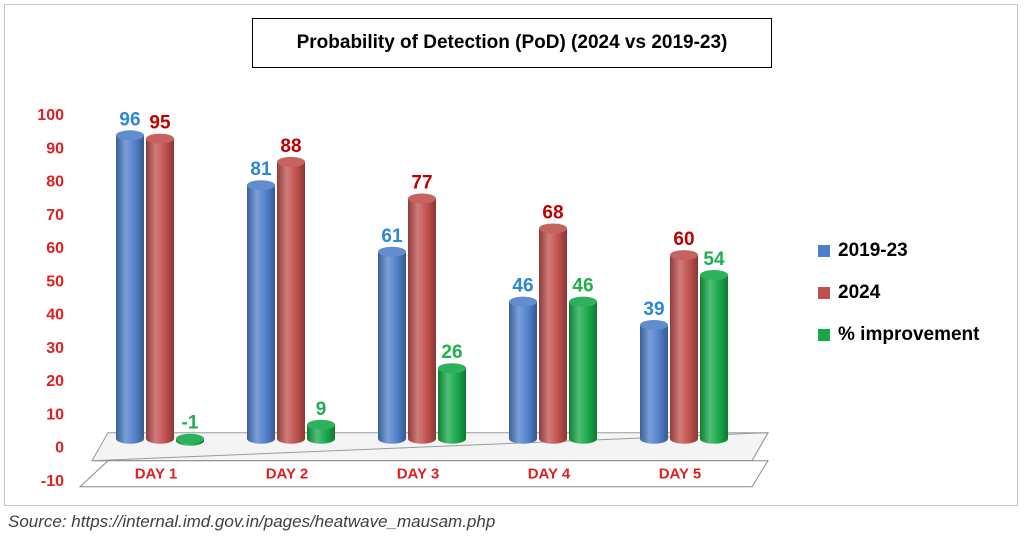  What do you see at coordinates (50, 115) in the screenshot?
I see `y-tick-label: 100` at bounding box center [50, 115].